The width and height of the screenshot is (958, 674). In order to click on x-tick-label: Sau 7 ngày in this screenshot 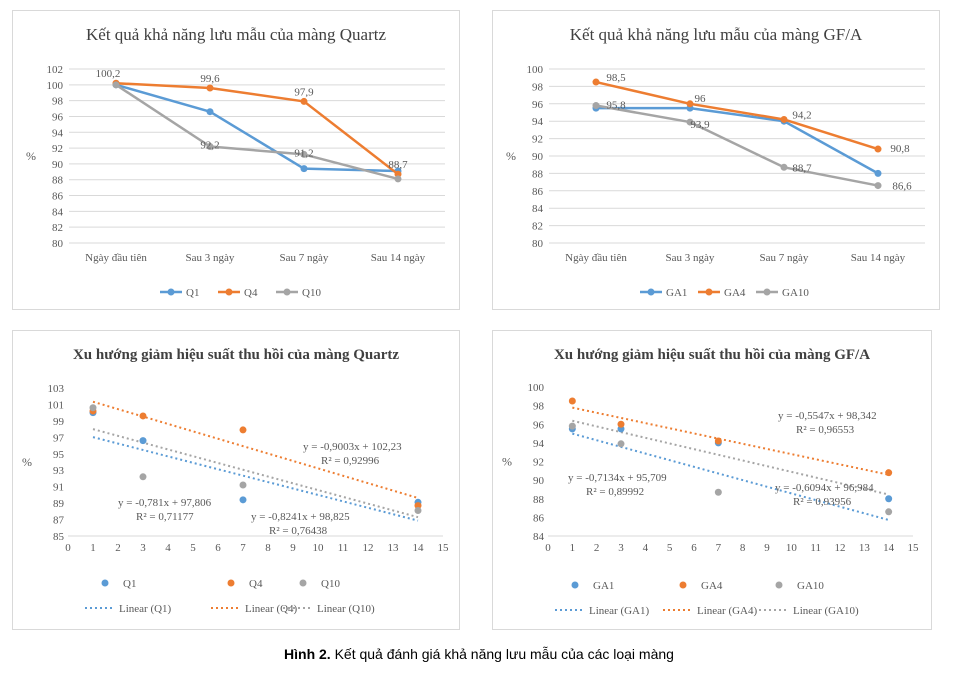, I will do `click(304, 258)`.